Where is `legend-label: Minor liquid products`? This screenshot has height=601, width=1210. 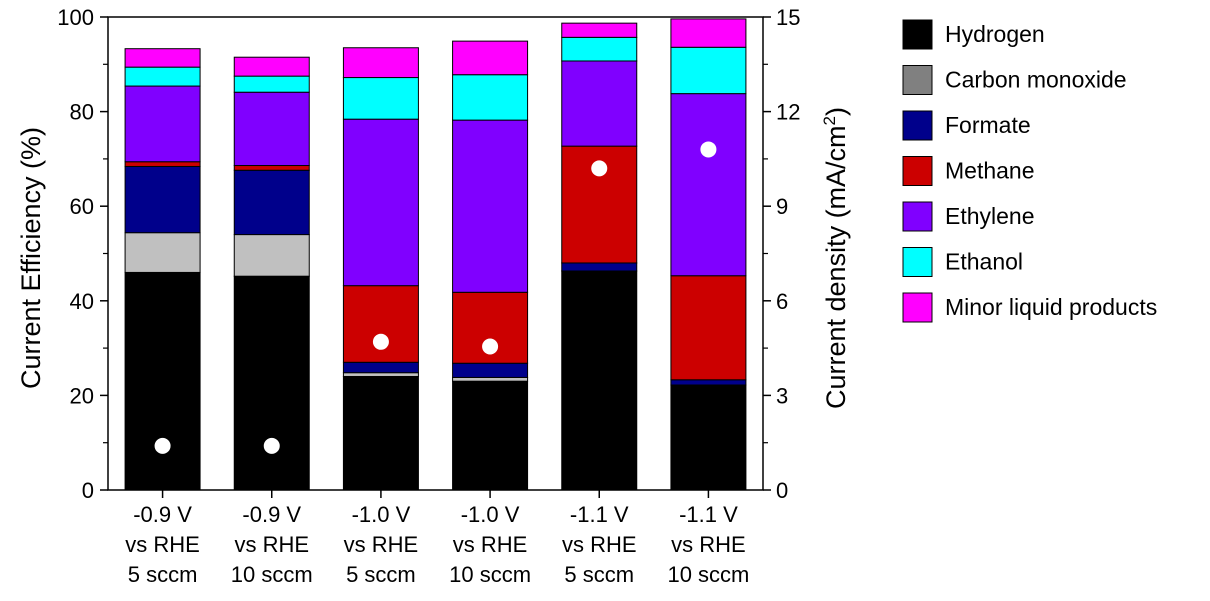
legend-label: Minor liquid products is located at coordinates (1051, 307).